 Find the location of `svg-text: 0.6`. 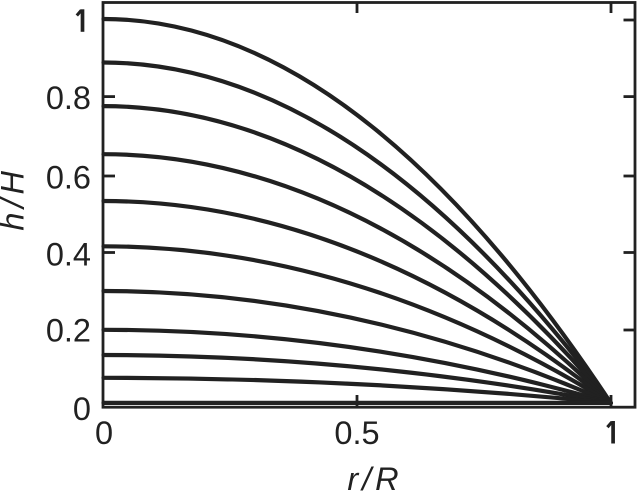

svg-text: 0.6 is located at coordinates (68, 178).